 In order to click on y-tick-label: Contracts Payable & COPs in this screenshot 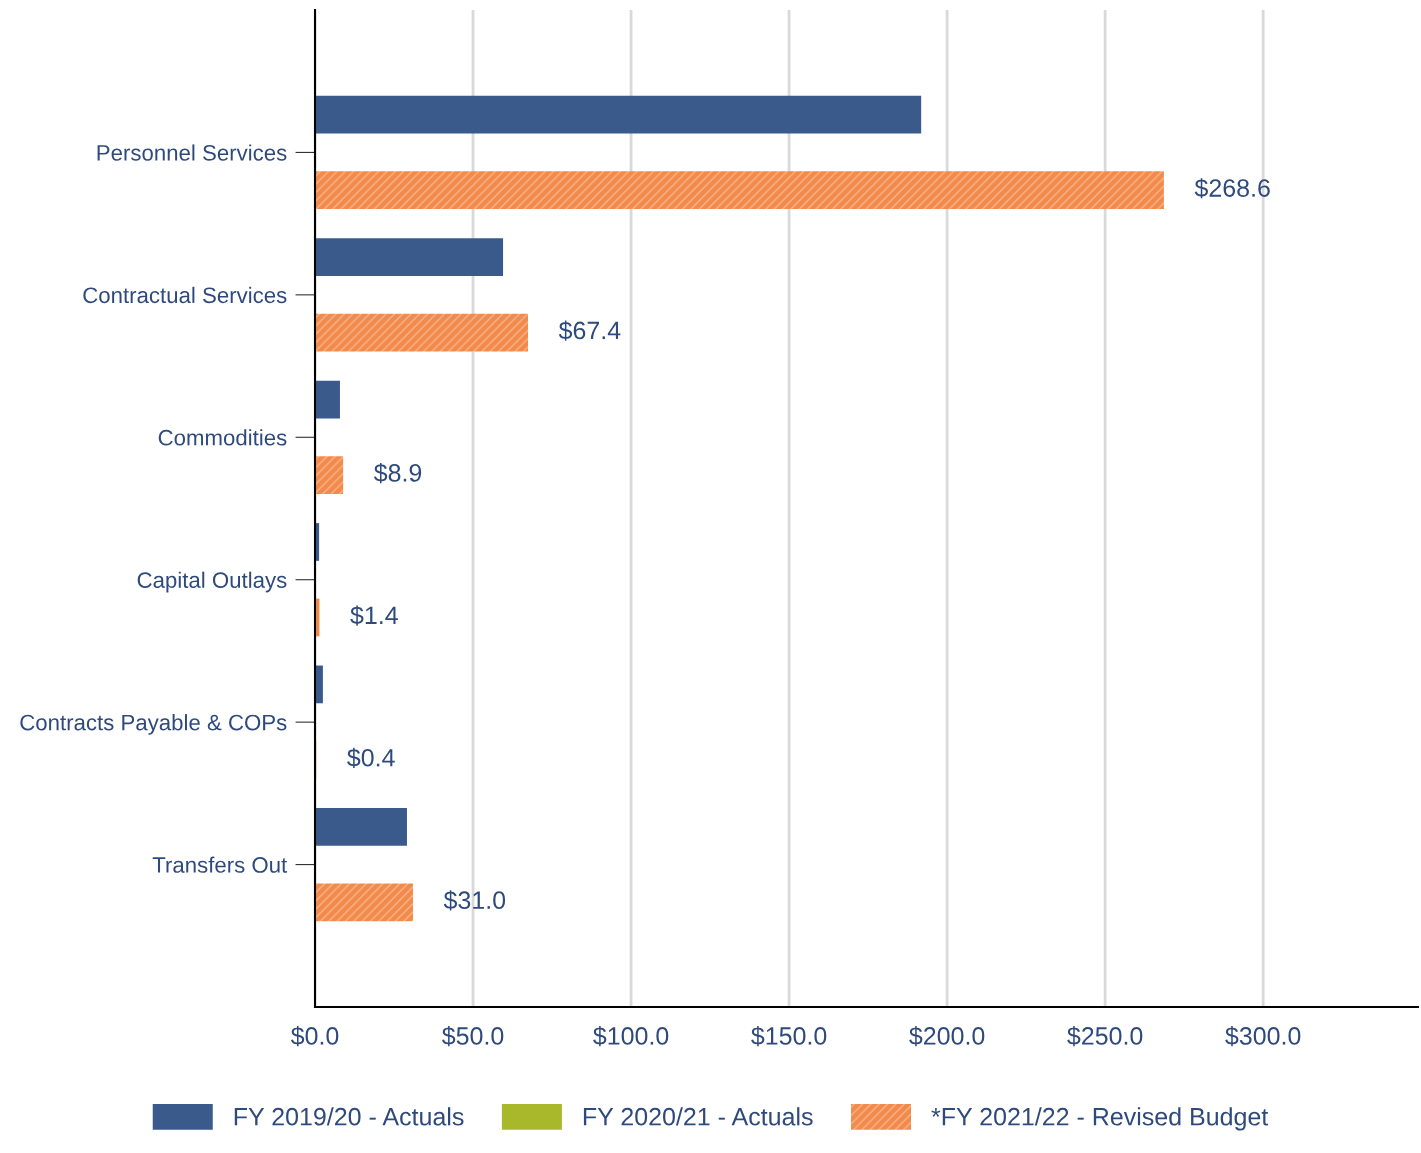, I will do `click(153, 724)`.